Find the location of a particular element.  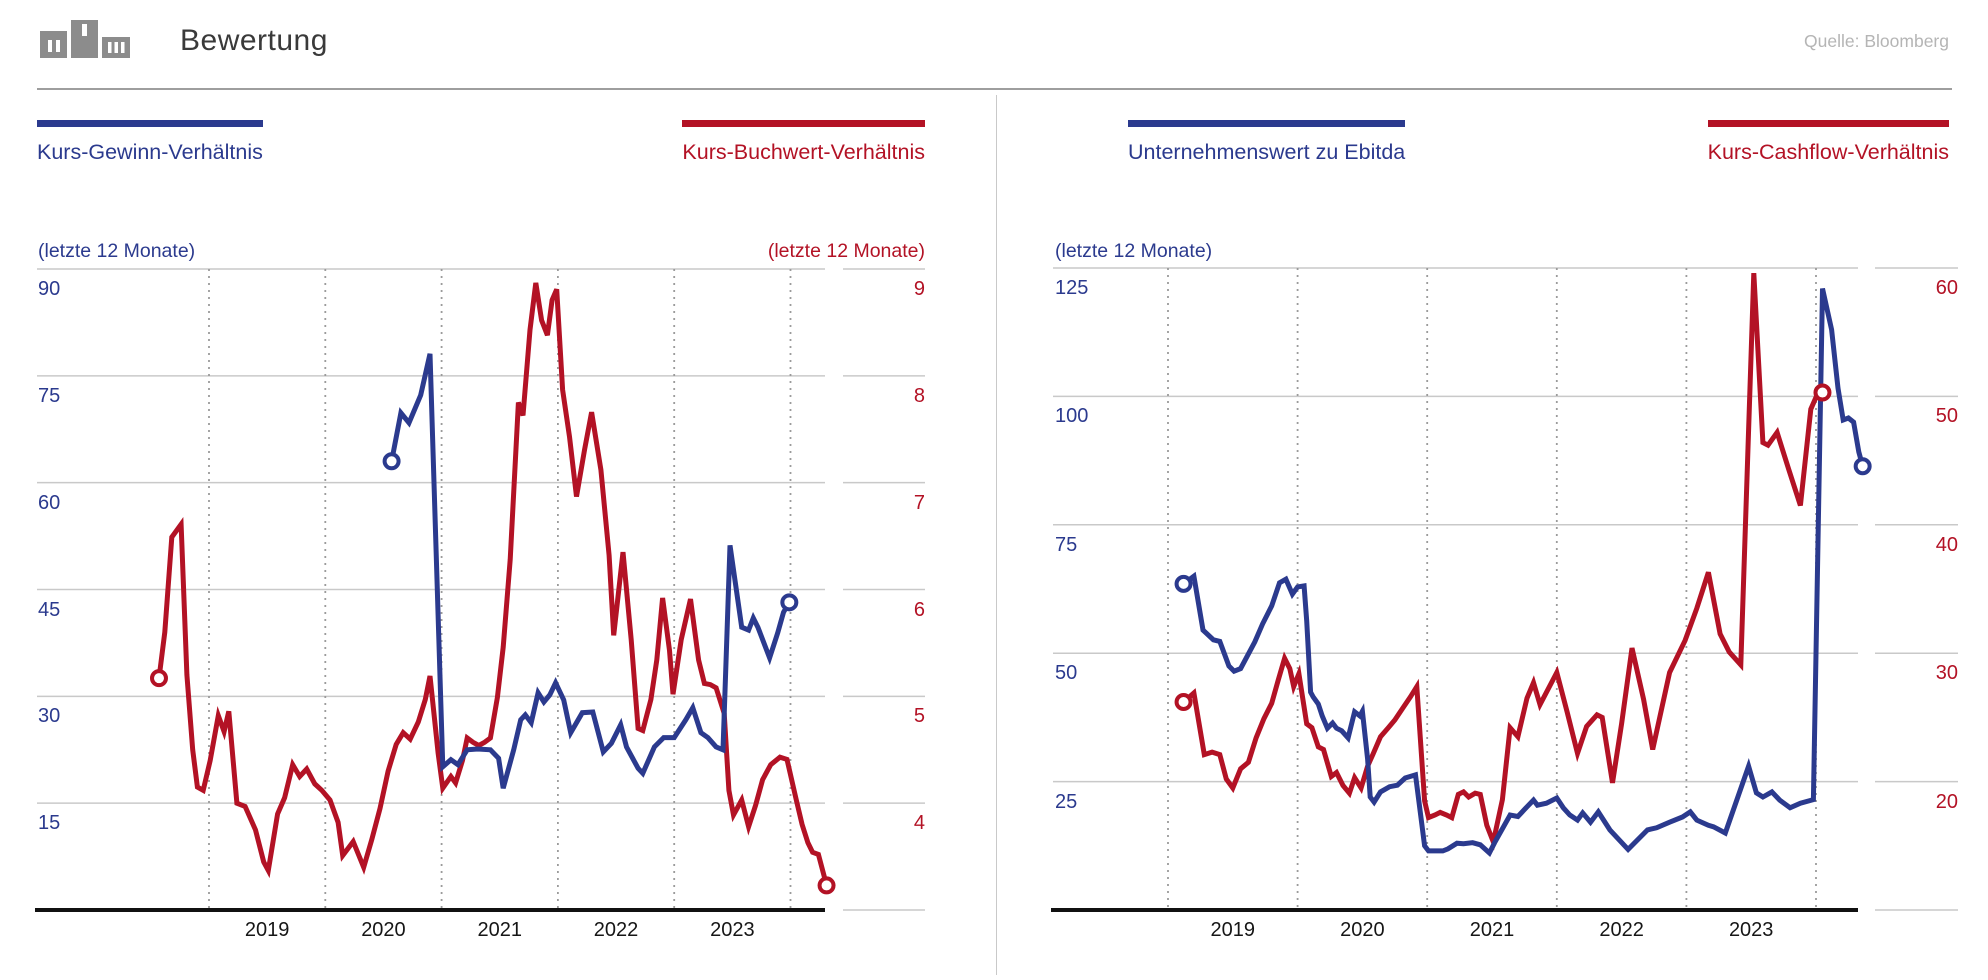

legend-label: Kurs-Cashflow-Verhältnis is located at coordinates (1828, 152).